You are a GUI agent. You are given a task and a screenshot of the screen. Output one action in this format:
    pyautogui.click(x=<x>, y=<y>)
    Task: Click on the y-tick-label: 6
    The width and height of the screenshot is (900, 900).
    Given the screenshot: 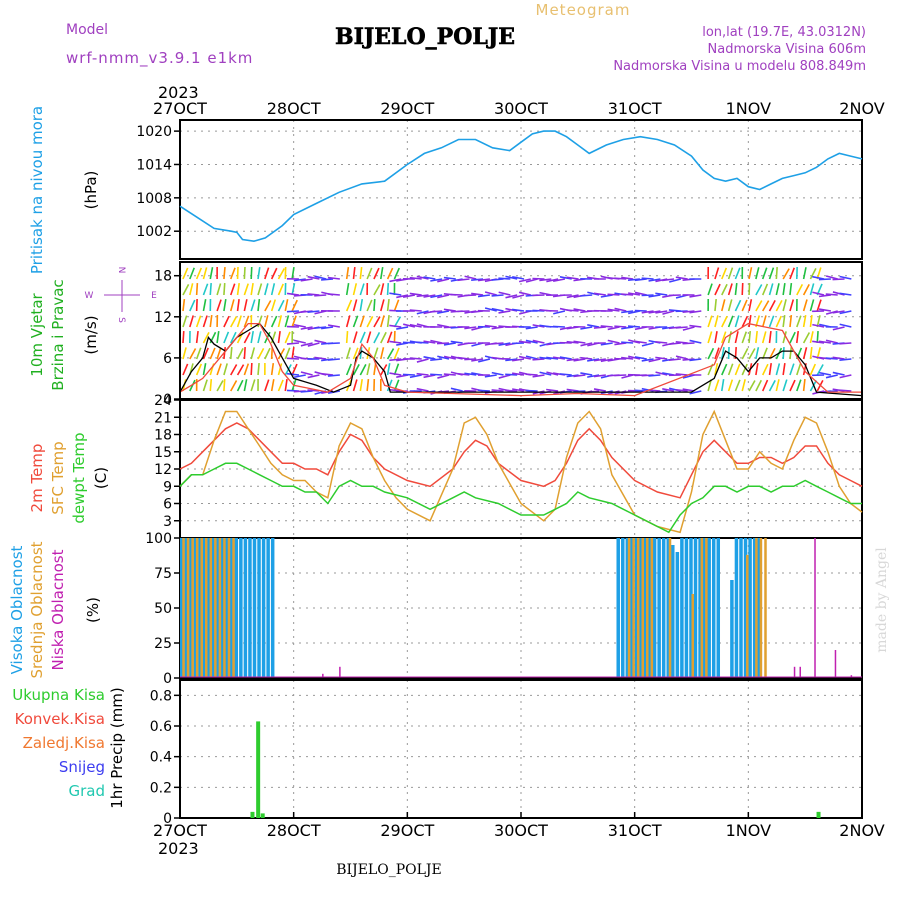 What is the action you would take?
    pyautogui.click(x=167, y=359)
    